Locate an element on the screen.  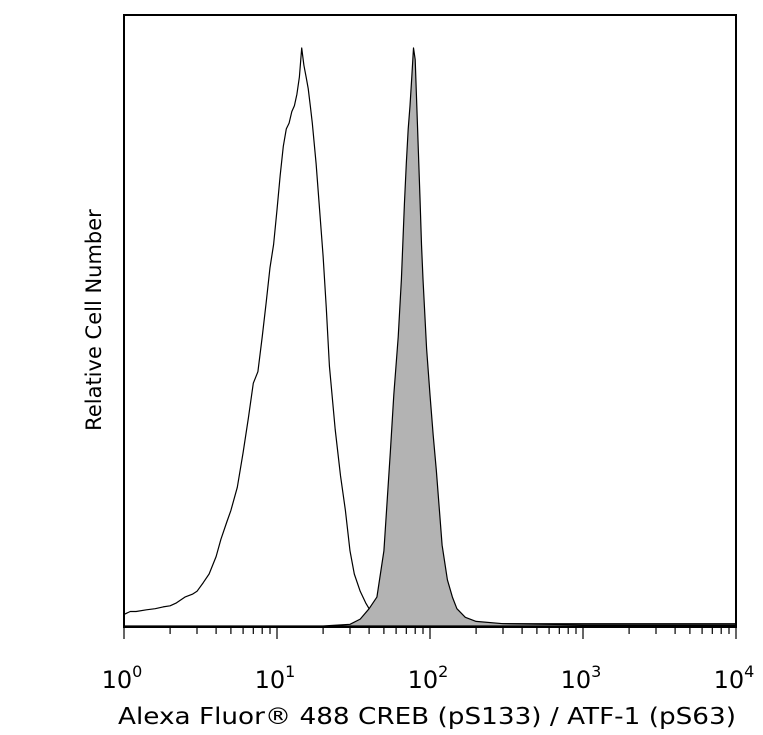
x-tick-label: 10¹ is located at coordinates (275, 678).